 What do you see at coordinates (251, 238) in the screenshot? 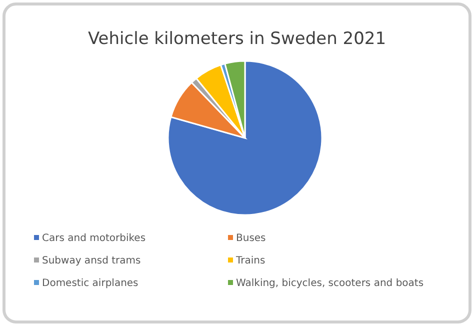
I see `legend-label: Buses` at bounding box center [251, 238].